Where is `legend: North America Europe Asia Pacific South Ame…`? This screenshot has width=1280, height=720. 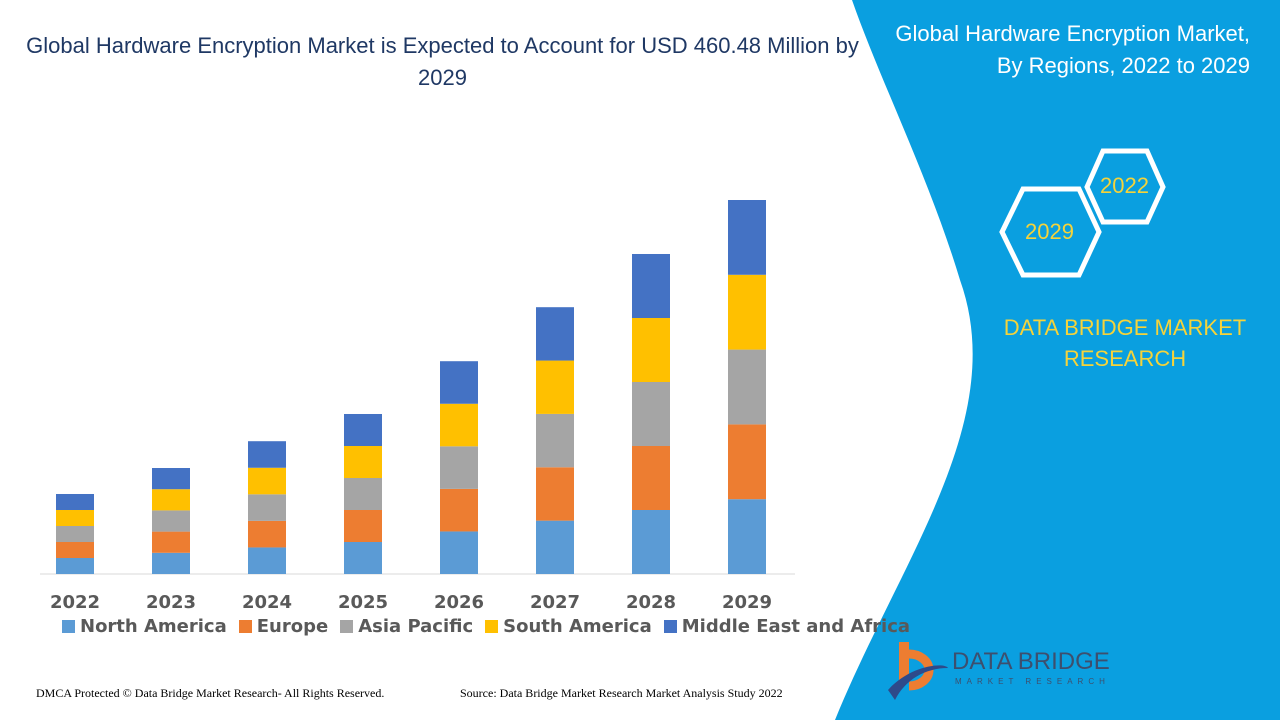
legend: North America Europe Asia Pacific South Ame… is located at coordinates (486, 626).